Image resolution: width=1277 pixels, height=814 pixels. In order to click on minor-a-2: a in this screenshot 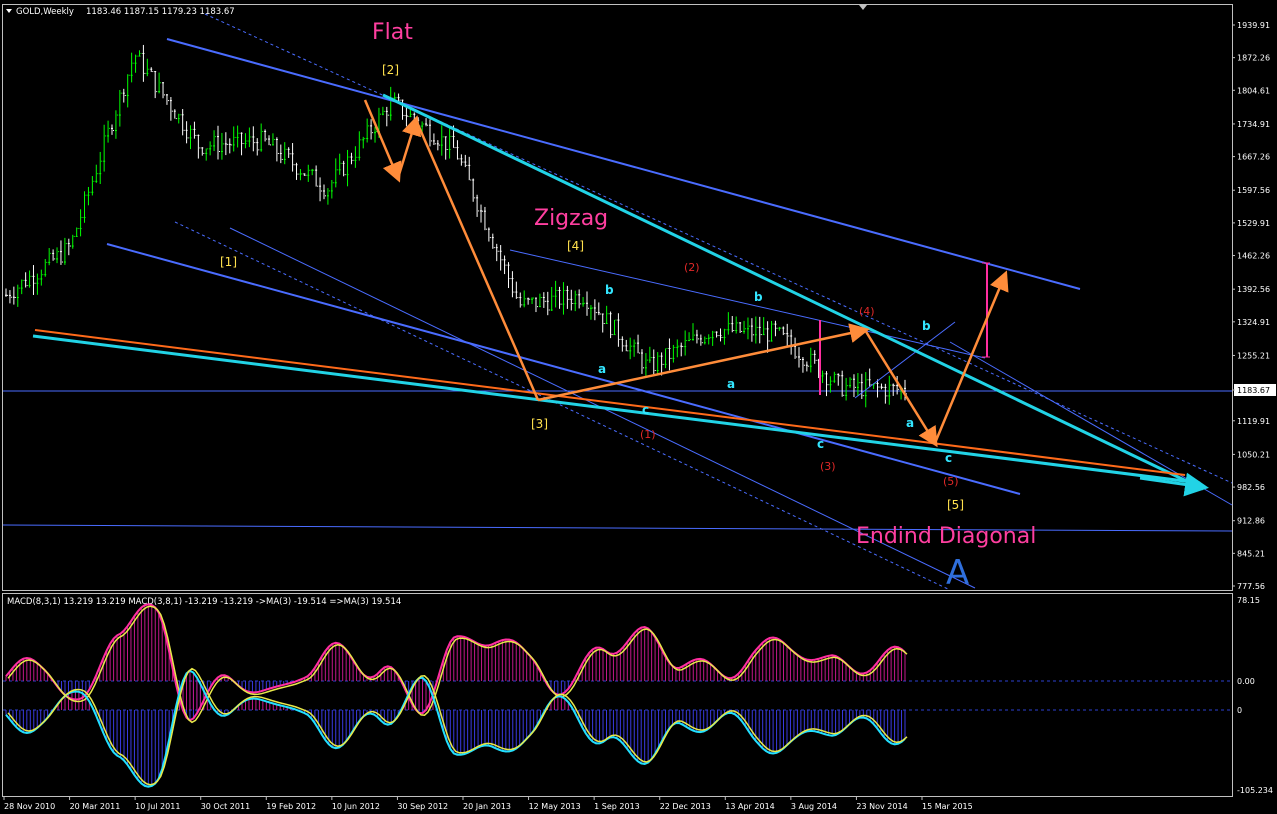, I will do `click(731, 384)`.